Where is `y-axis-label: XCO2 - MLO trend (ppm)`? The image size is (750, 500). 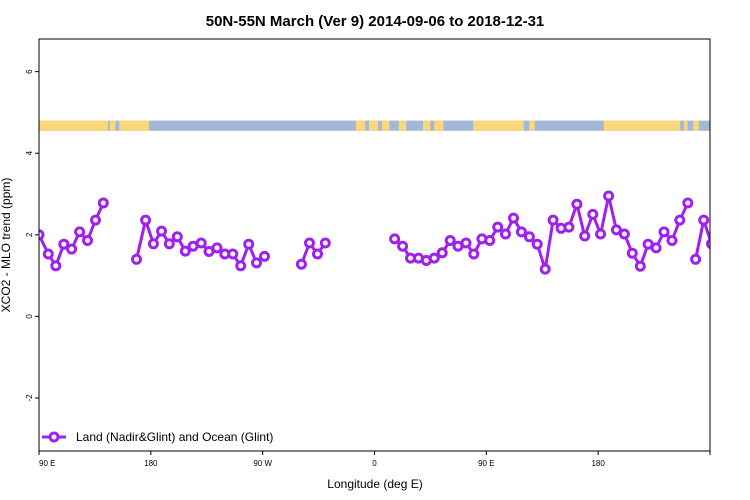 y-axis-label: XCO2 - MLO trend (ppm) is located at coordinates (6, 245).